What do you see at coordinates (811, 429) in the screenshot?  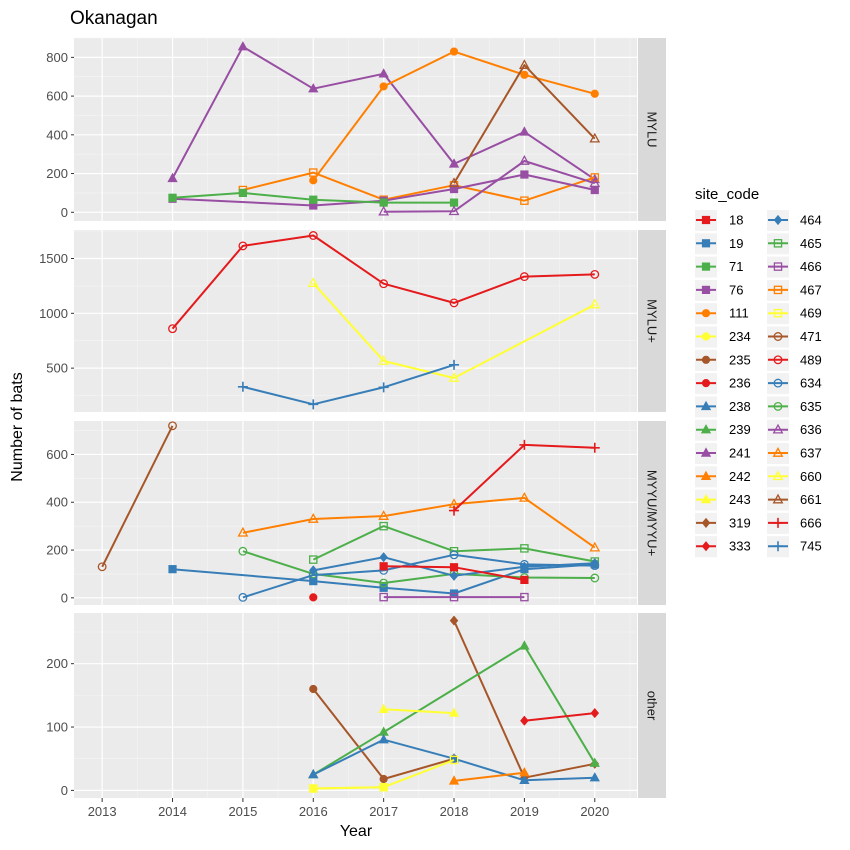 I see `legend-label: 636` at bounding box center [811, 429].